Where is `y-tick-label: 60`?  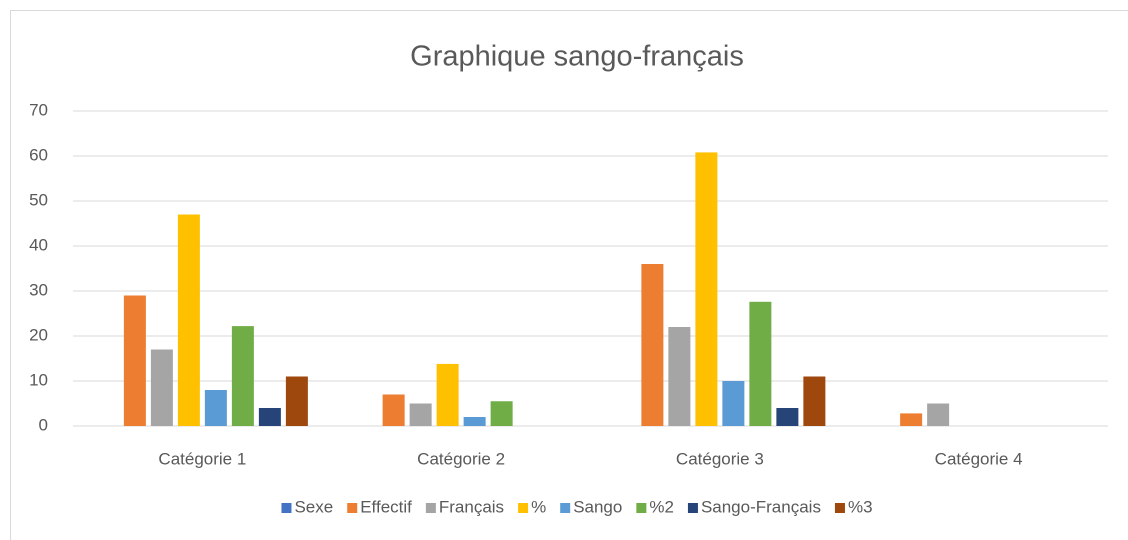
y-tick-label: 60 is located at coordinates (38, 154).